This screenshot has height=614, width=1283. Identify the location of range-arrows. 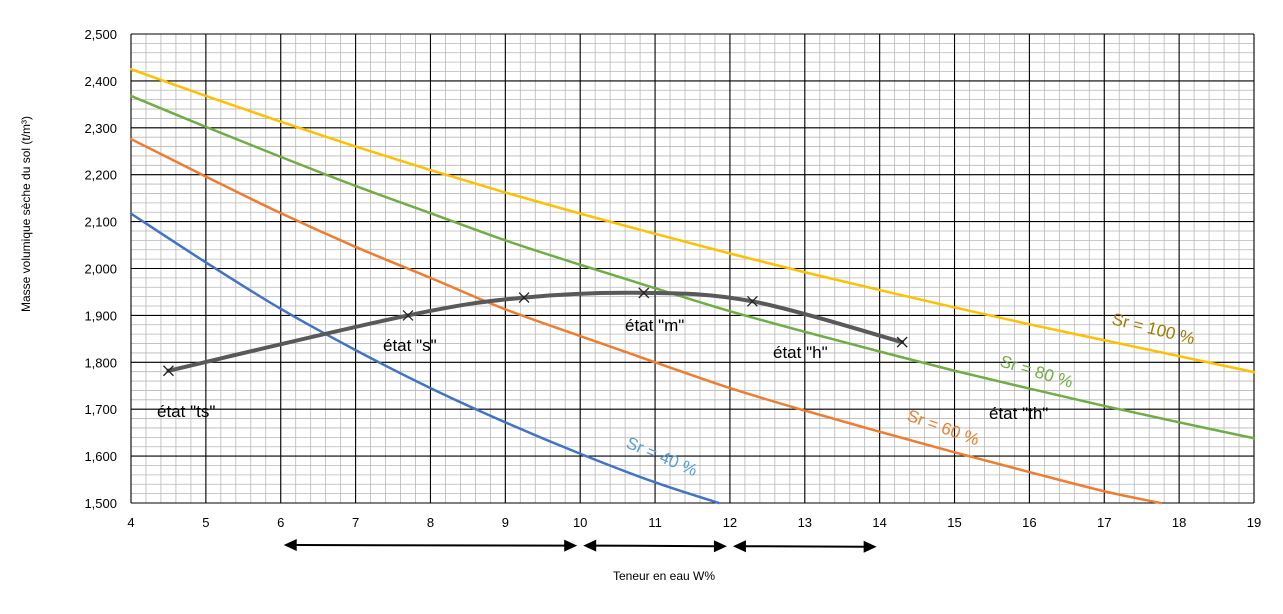
(580, 546).